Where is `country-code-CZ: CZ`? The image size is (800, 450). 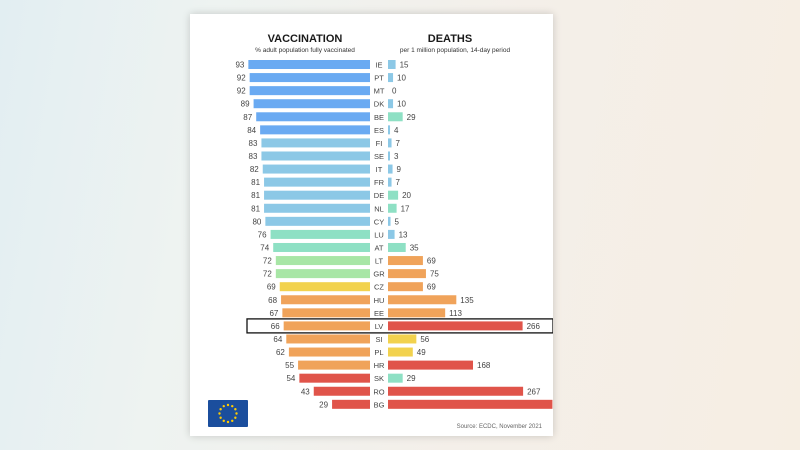
country-code-CZ: CZ is located at coordinates (379, 287).